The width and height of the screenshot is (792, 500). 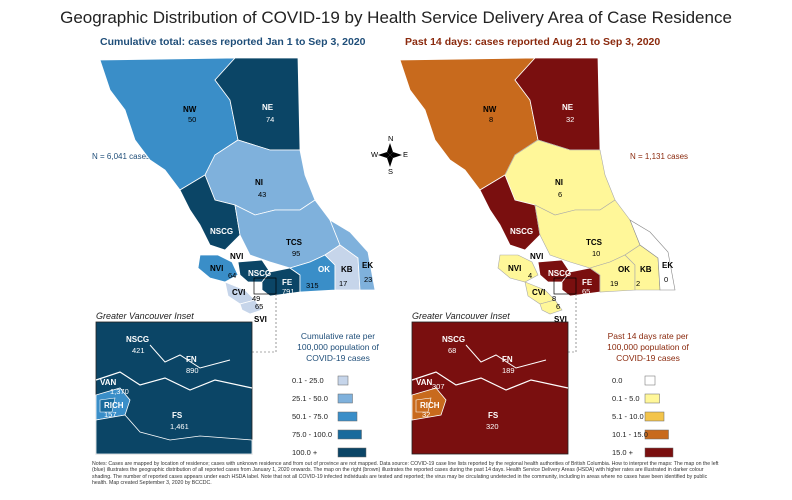 I want to click on left-label-ek: EK, so click(x=367, y=265).